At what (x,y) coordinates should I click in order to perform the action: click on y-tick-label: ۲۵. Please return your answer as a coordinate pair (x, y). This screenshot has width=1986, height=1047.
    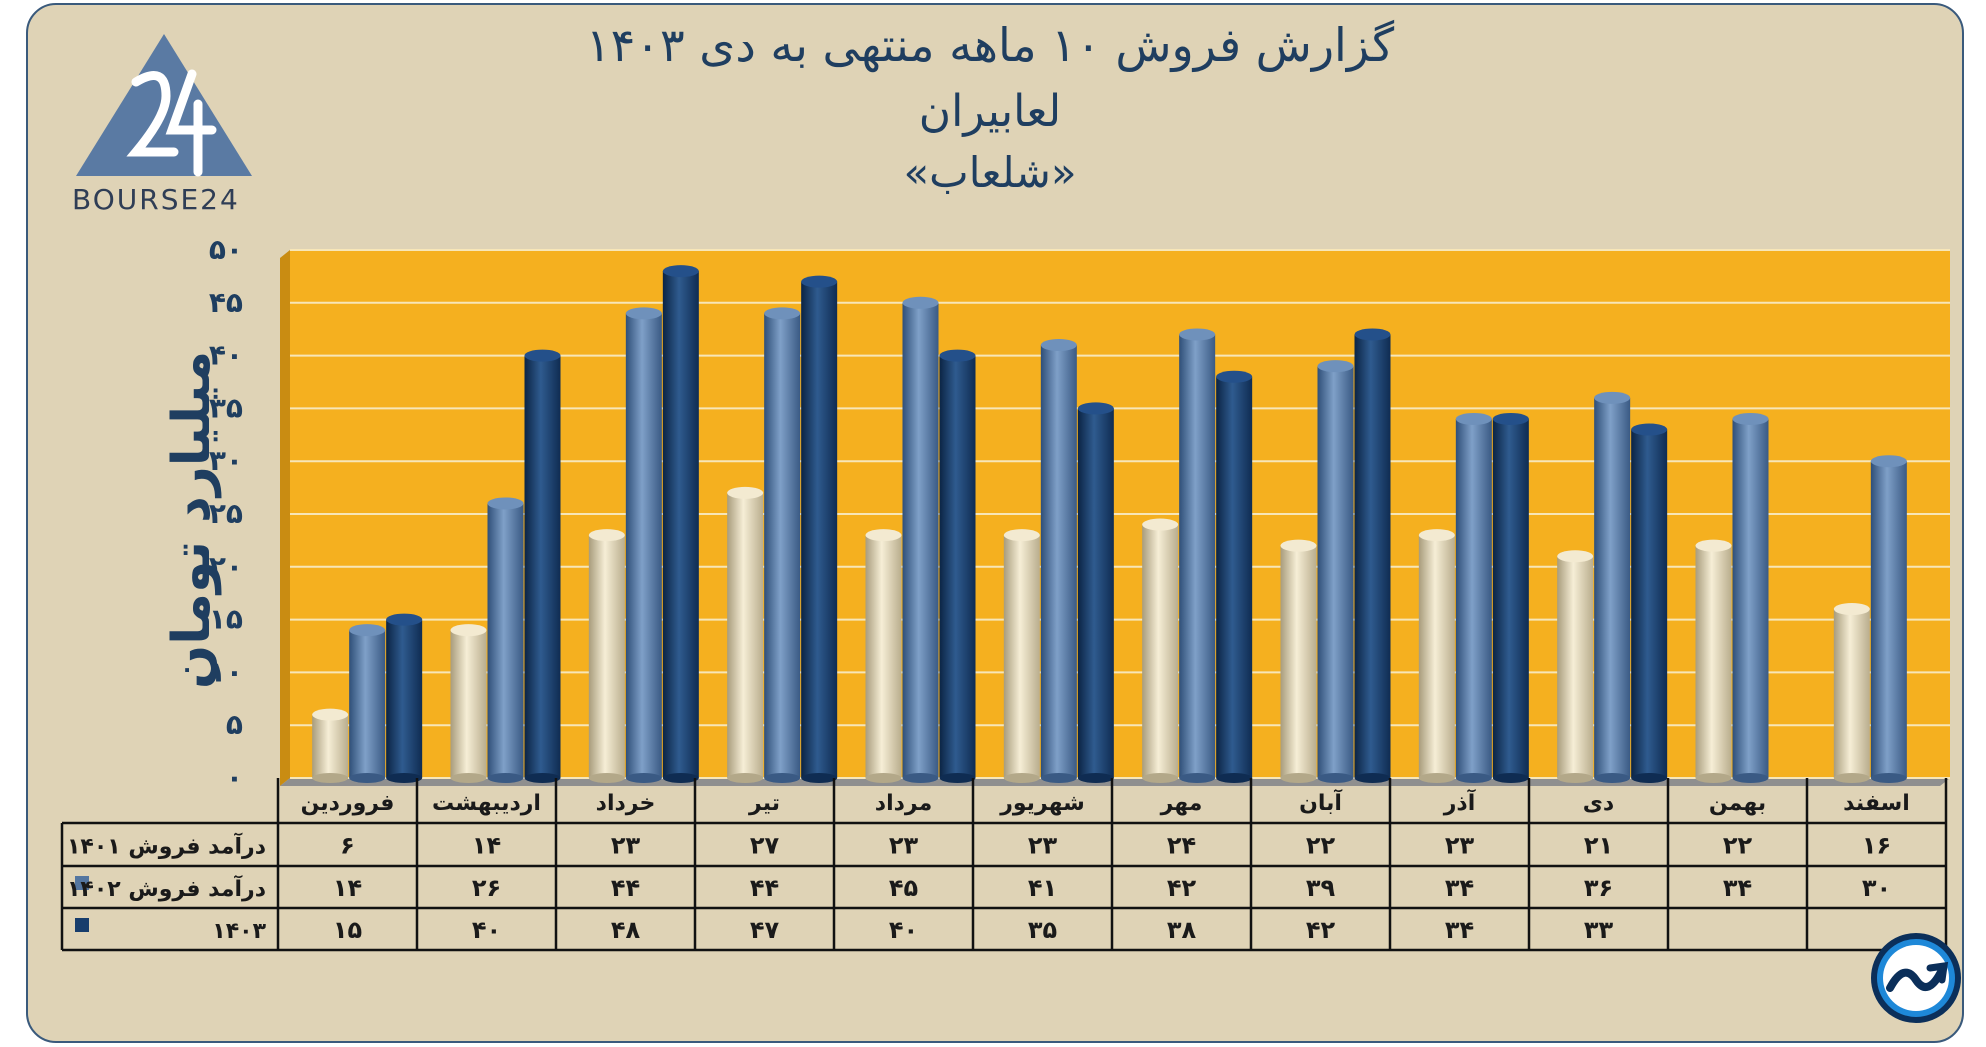
    Looking at the image, I should click on (226, 513).